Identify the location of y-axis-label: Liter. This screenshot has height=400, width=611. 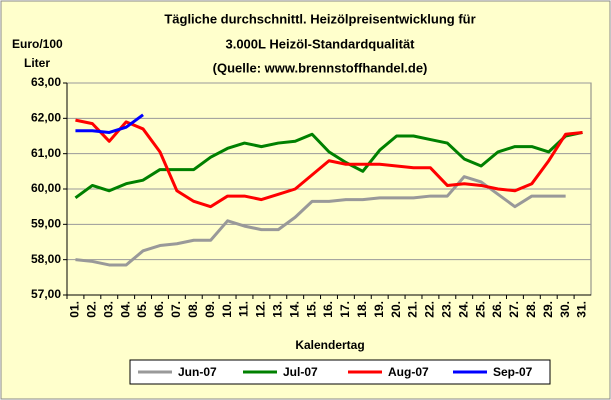
(37, 63).